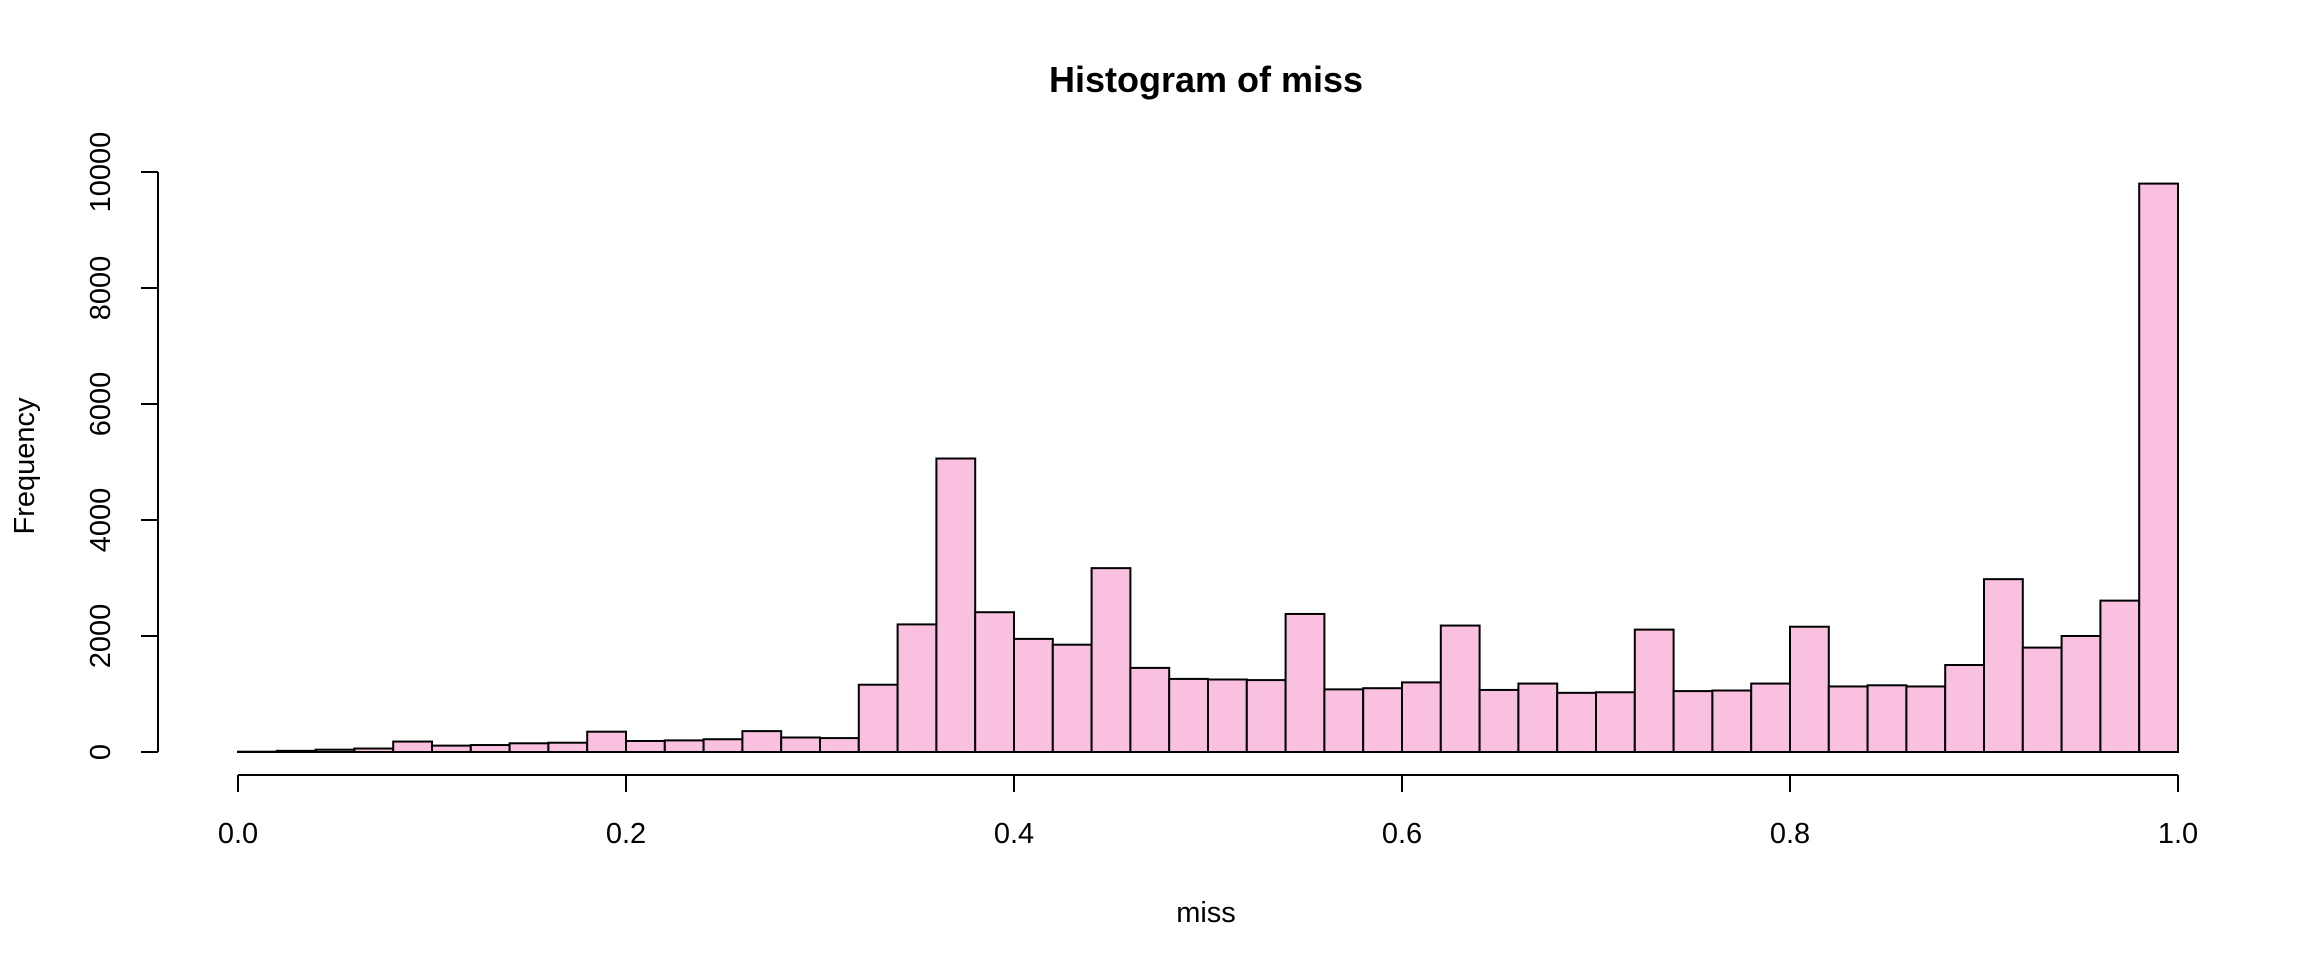 The width and height of the screenshot is (2304, 960). I want to click on chart-title: Histogram of miss, so click(1206, 79).